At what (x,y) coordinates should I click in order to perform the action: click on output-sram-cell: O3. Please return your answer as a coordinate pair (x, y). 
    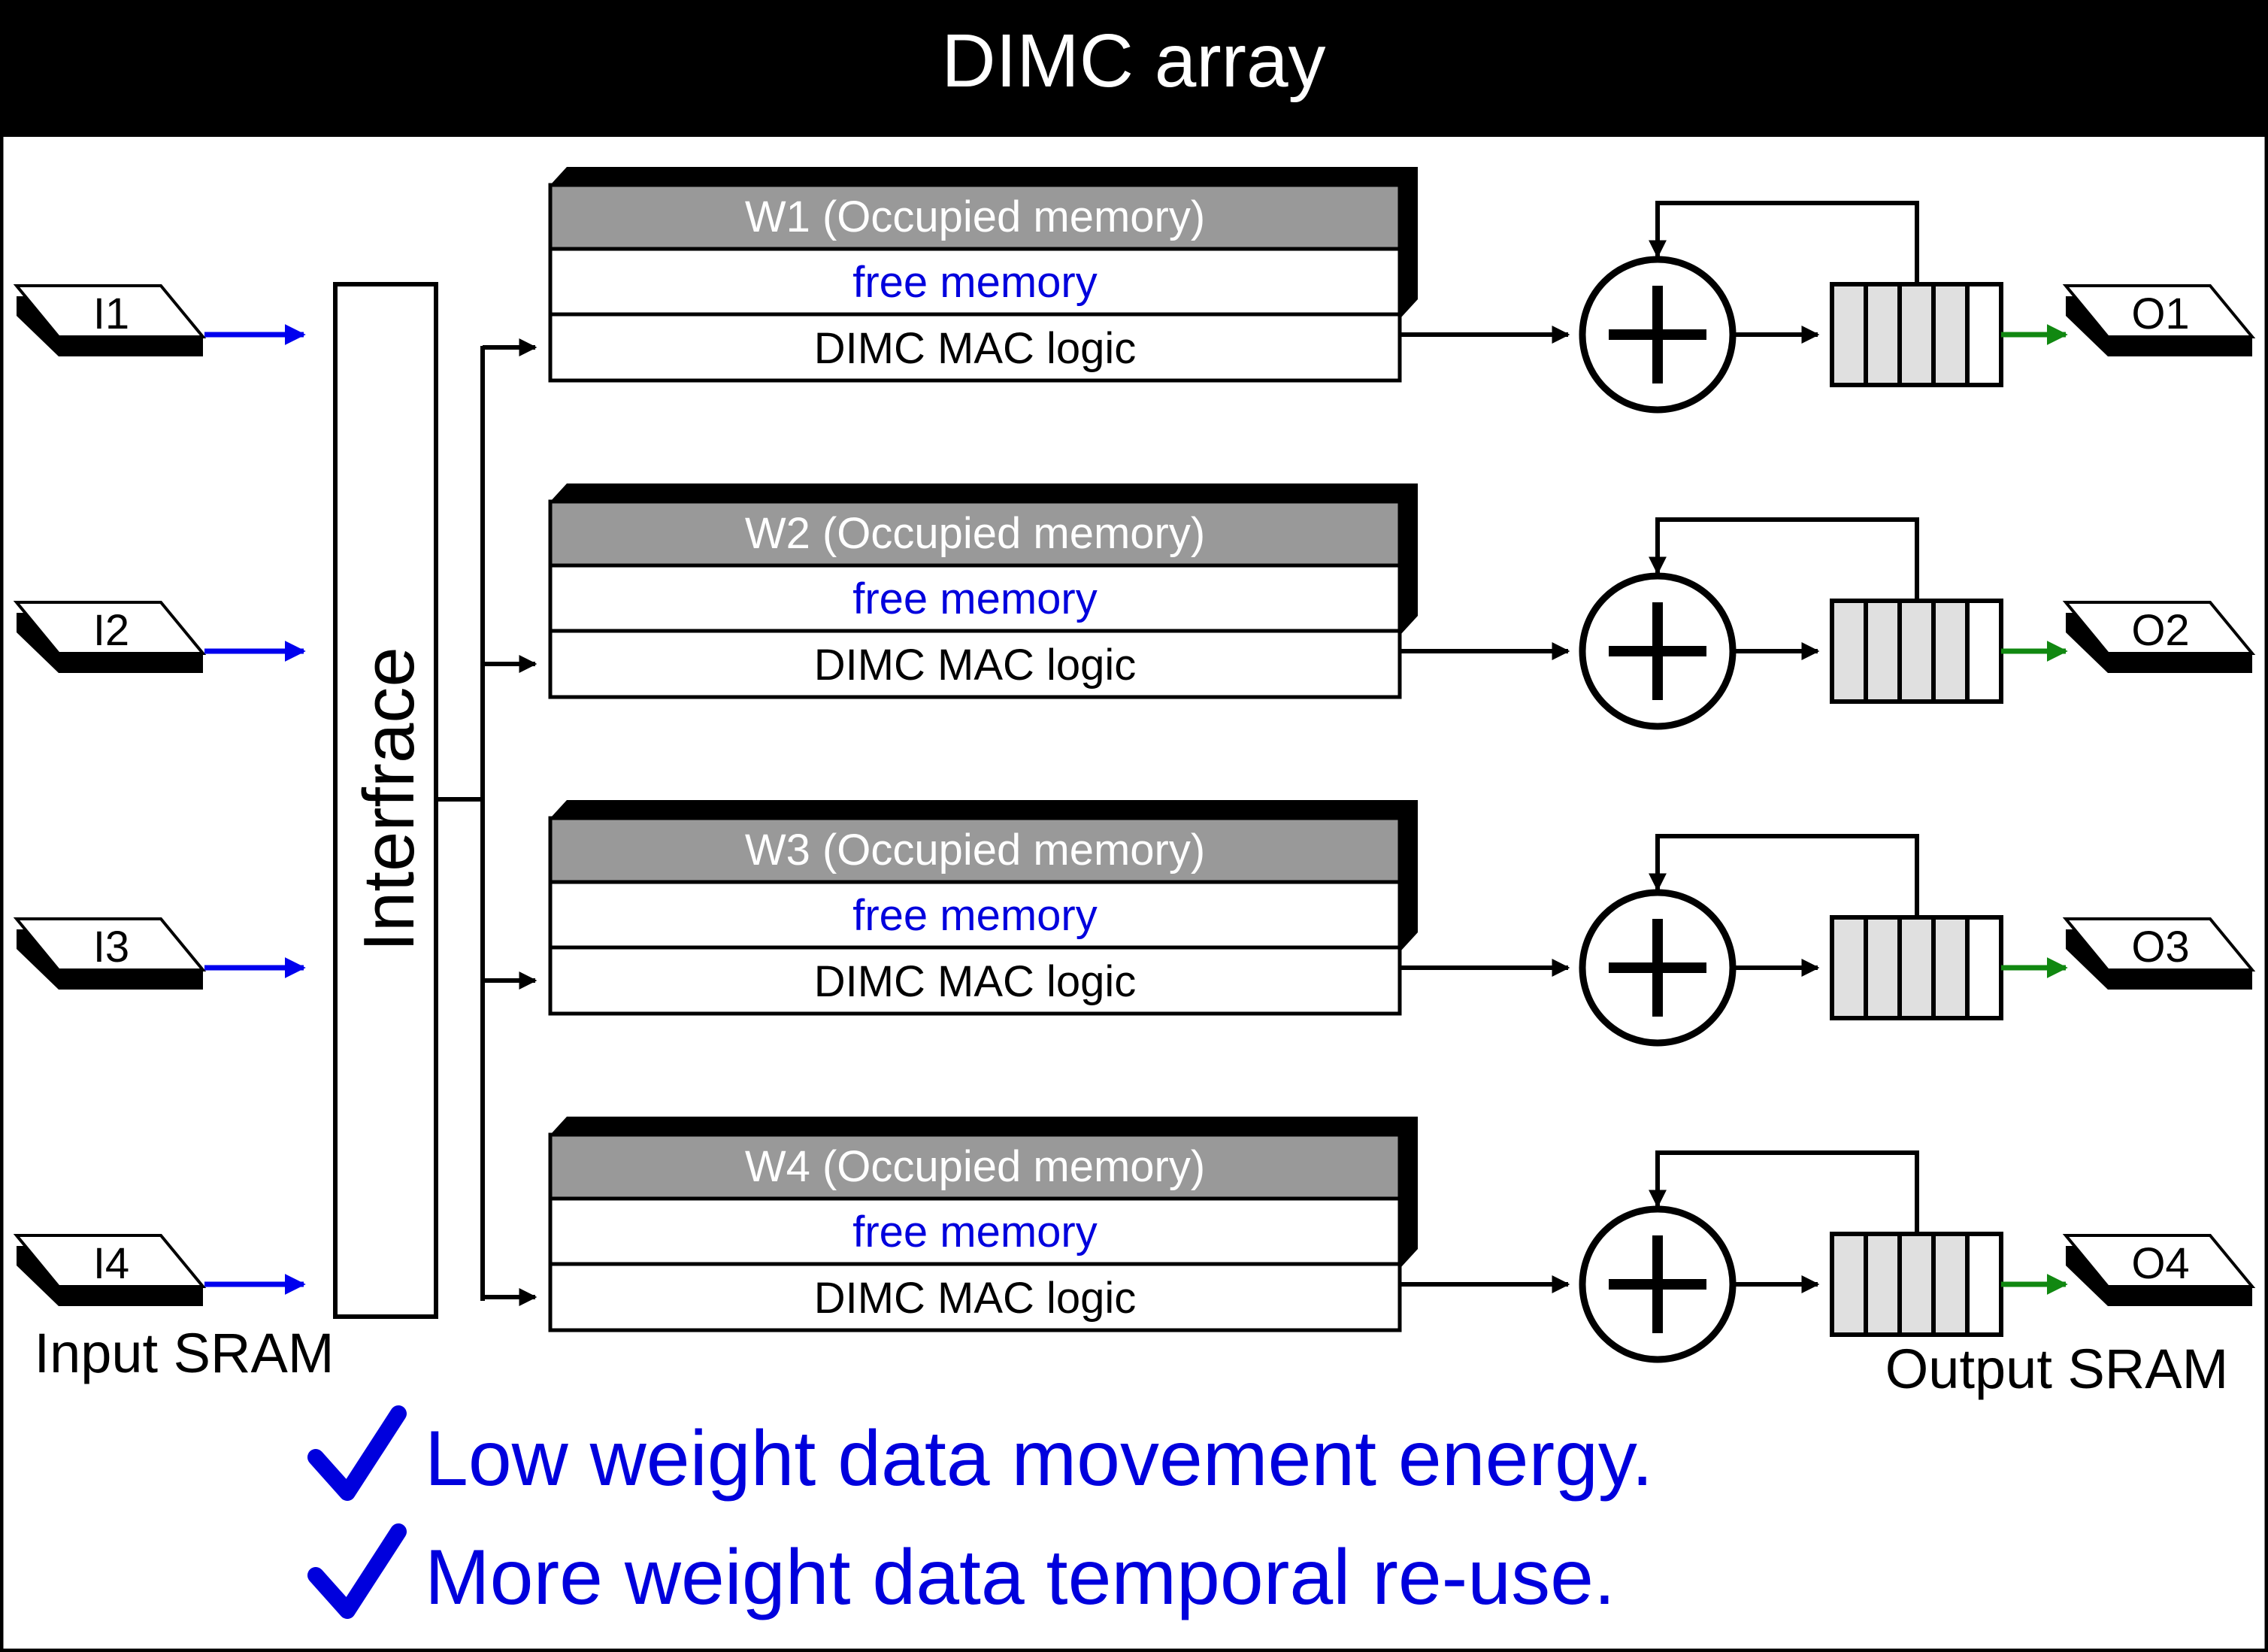
    Looking at the image, I should click on (2159, 953).